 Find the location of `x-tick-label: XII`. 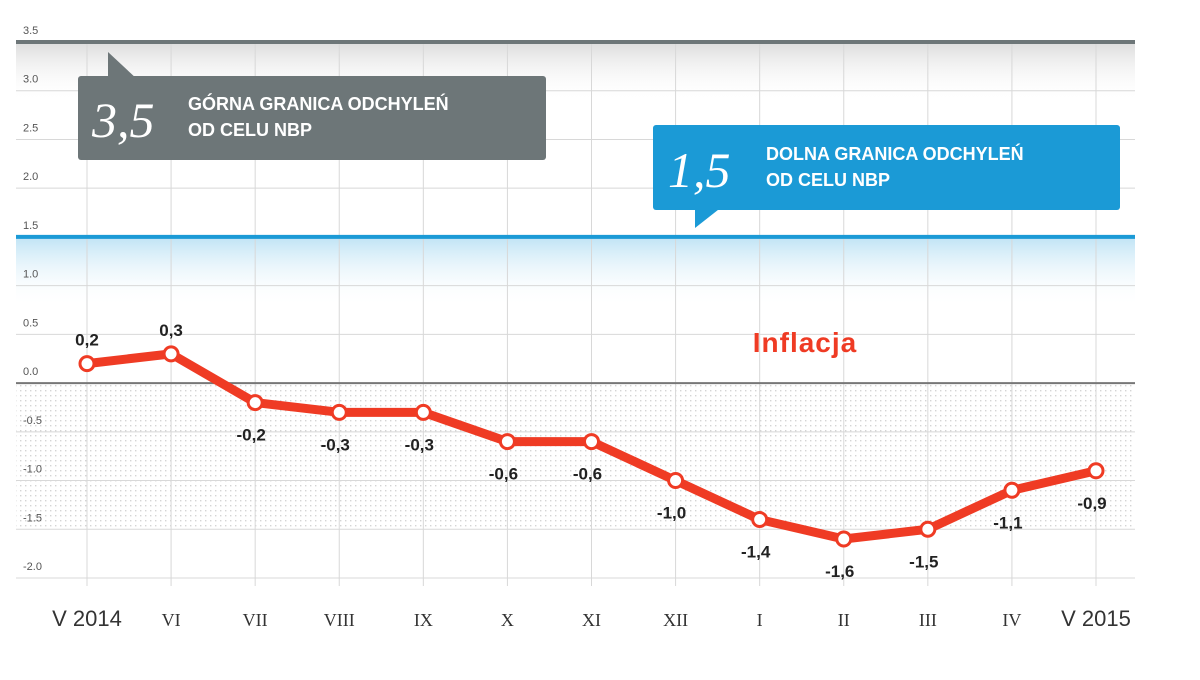

x-tick-label: XII is located at coordinates (675, 620).